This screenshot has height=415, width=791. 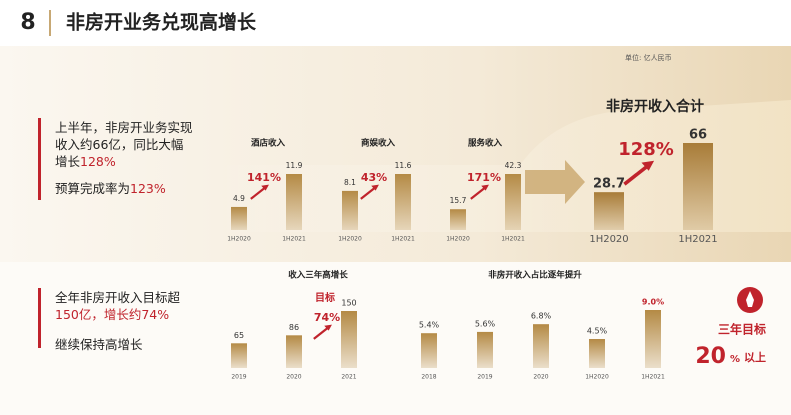 I want to click on chart-title: 非房开收入占比逐年提升, so click(x=535, y=275).